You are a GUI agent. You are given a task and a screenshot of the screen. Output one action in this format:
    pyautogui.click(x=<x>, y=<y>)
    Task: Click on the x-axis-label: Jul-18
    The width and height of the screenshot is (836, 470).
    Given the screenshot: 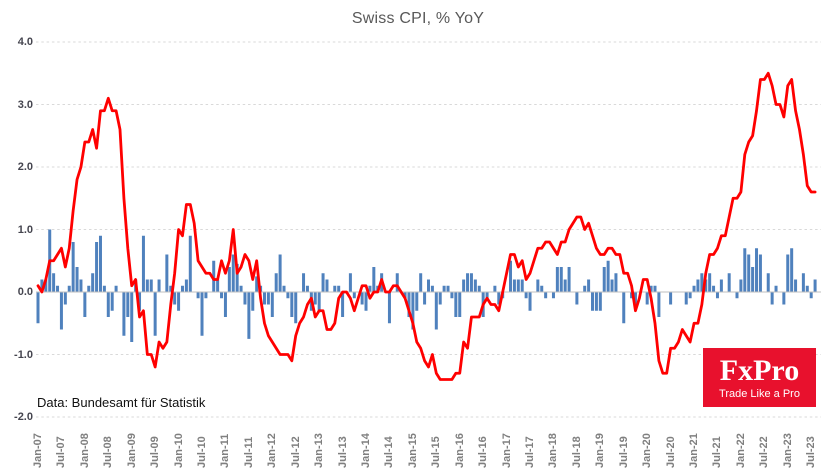 What is the action you would take?
    pyautogui.click(x=576, y=452)
    